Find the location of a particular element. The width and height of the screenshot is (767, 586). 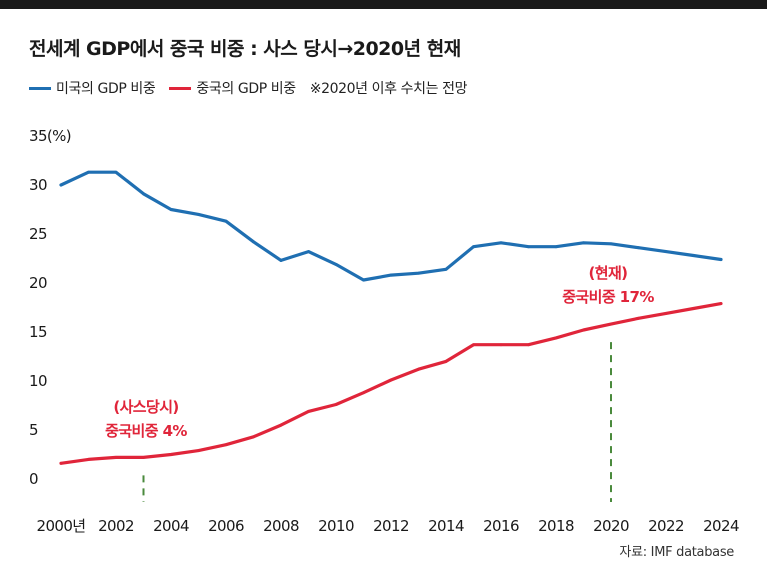

y-tick-label: 10 is located at coordinates (38, 381).